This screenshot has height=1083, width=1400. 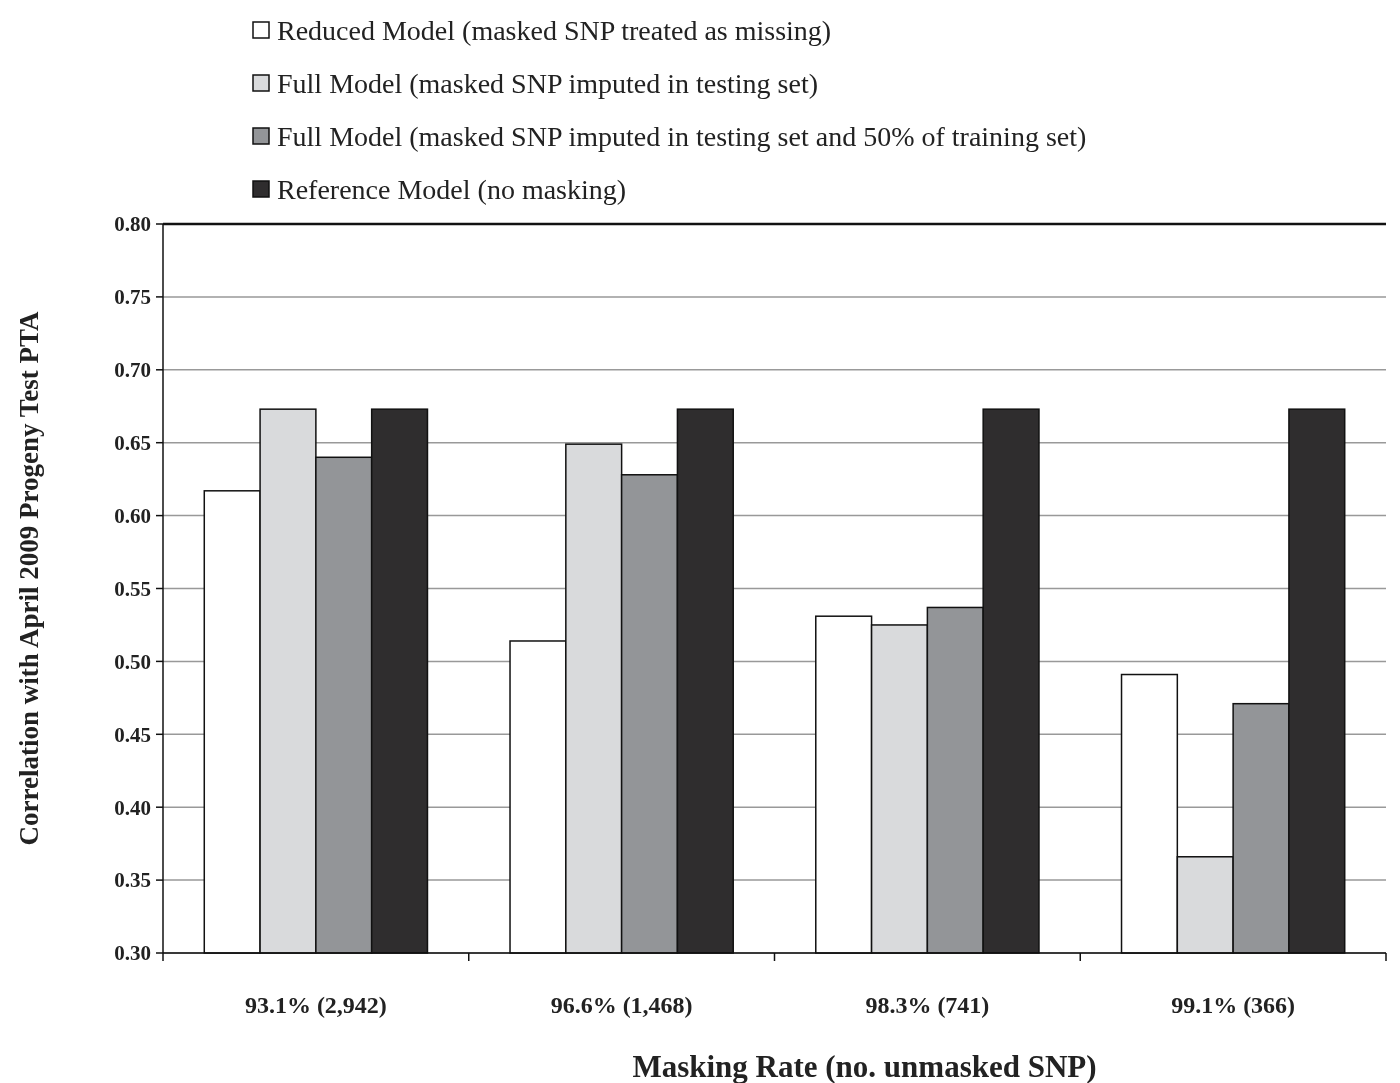 What do you see at coordinates (132, 807) in the screenshot?
I see `y-tick-label: 0.40` at bounding box center [132, 807].